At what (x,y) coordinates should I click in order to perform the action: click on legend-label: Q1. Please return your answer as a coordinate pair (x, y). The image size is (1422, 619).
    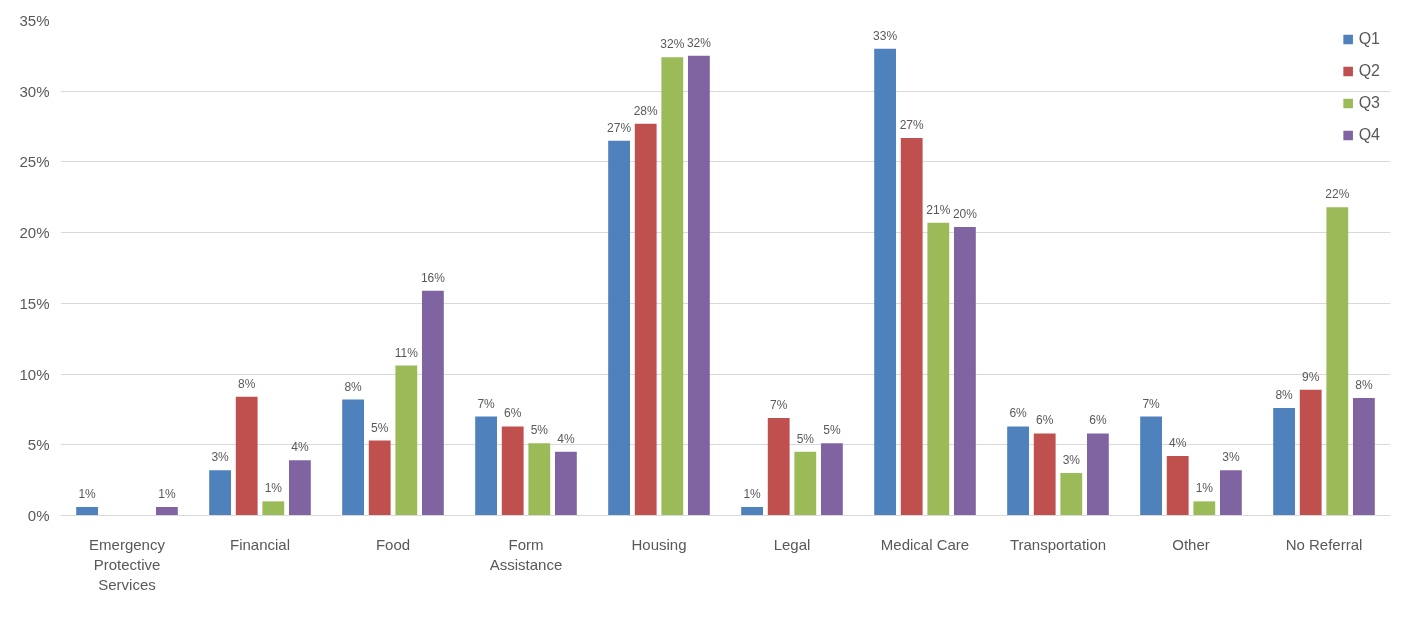
    Looking at the image, I should click on (1369, 39).